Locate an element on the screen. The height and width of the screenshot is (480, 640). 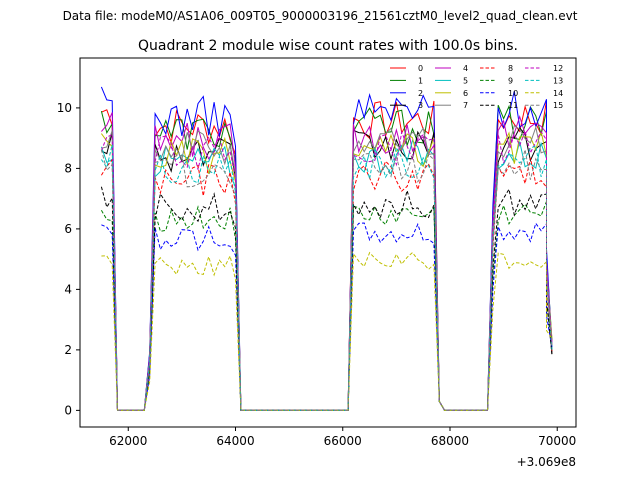
legend-label: 0 is located at coordinates (420, 68).